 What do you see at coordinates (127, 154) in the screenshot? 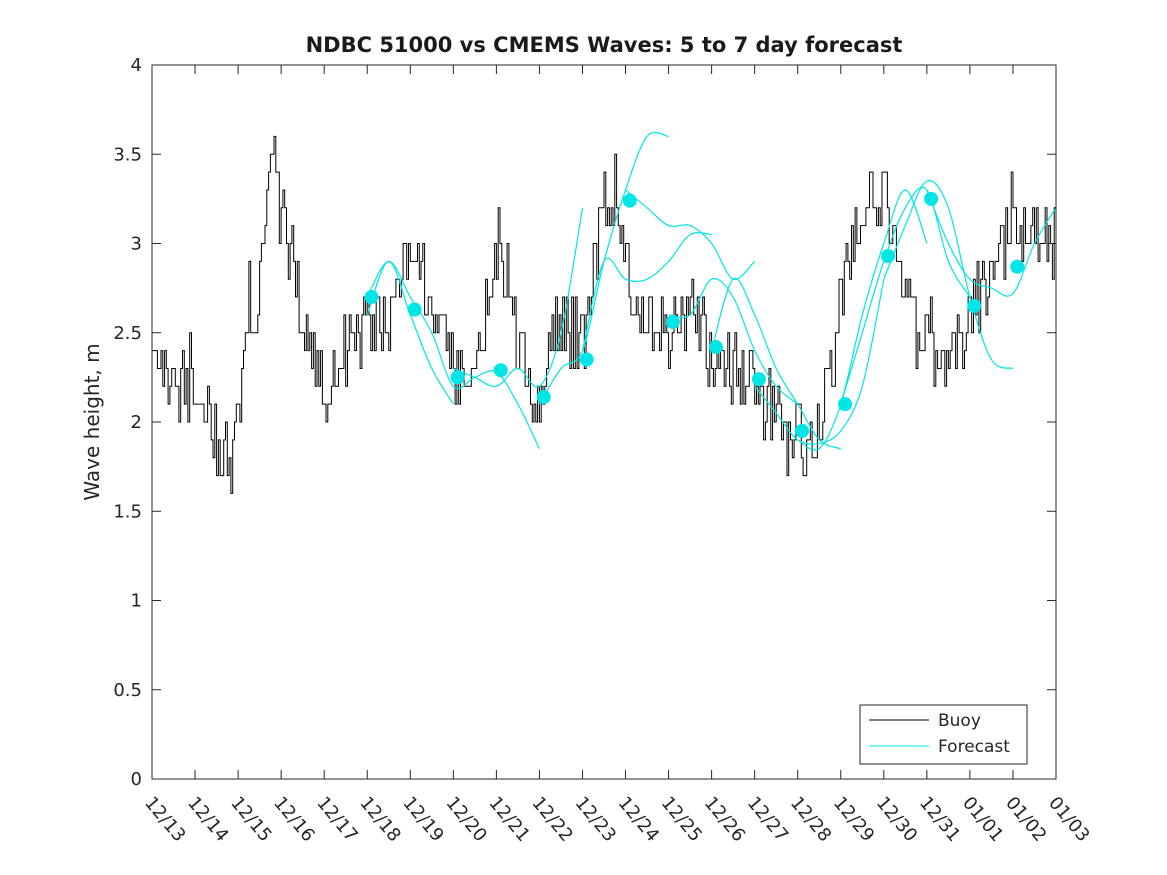
I see `y-tick-label: 3.5` at bounding box center [127, 154].